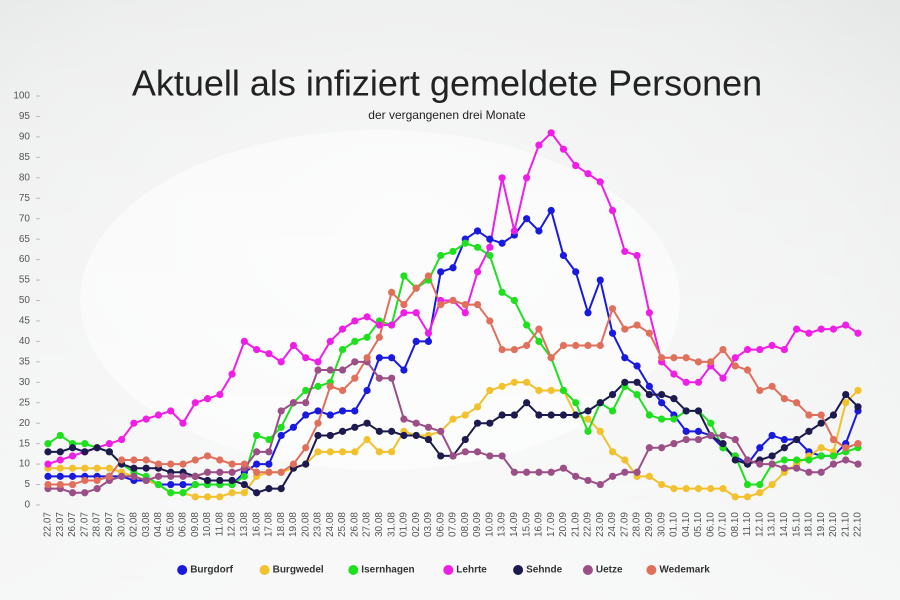 Image resolution: width=900 pixels, height=600 pixels. Describe the element at coordinates (207, 524) in the screenshot. I see `x-tick-label: 10.08` at that location.